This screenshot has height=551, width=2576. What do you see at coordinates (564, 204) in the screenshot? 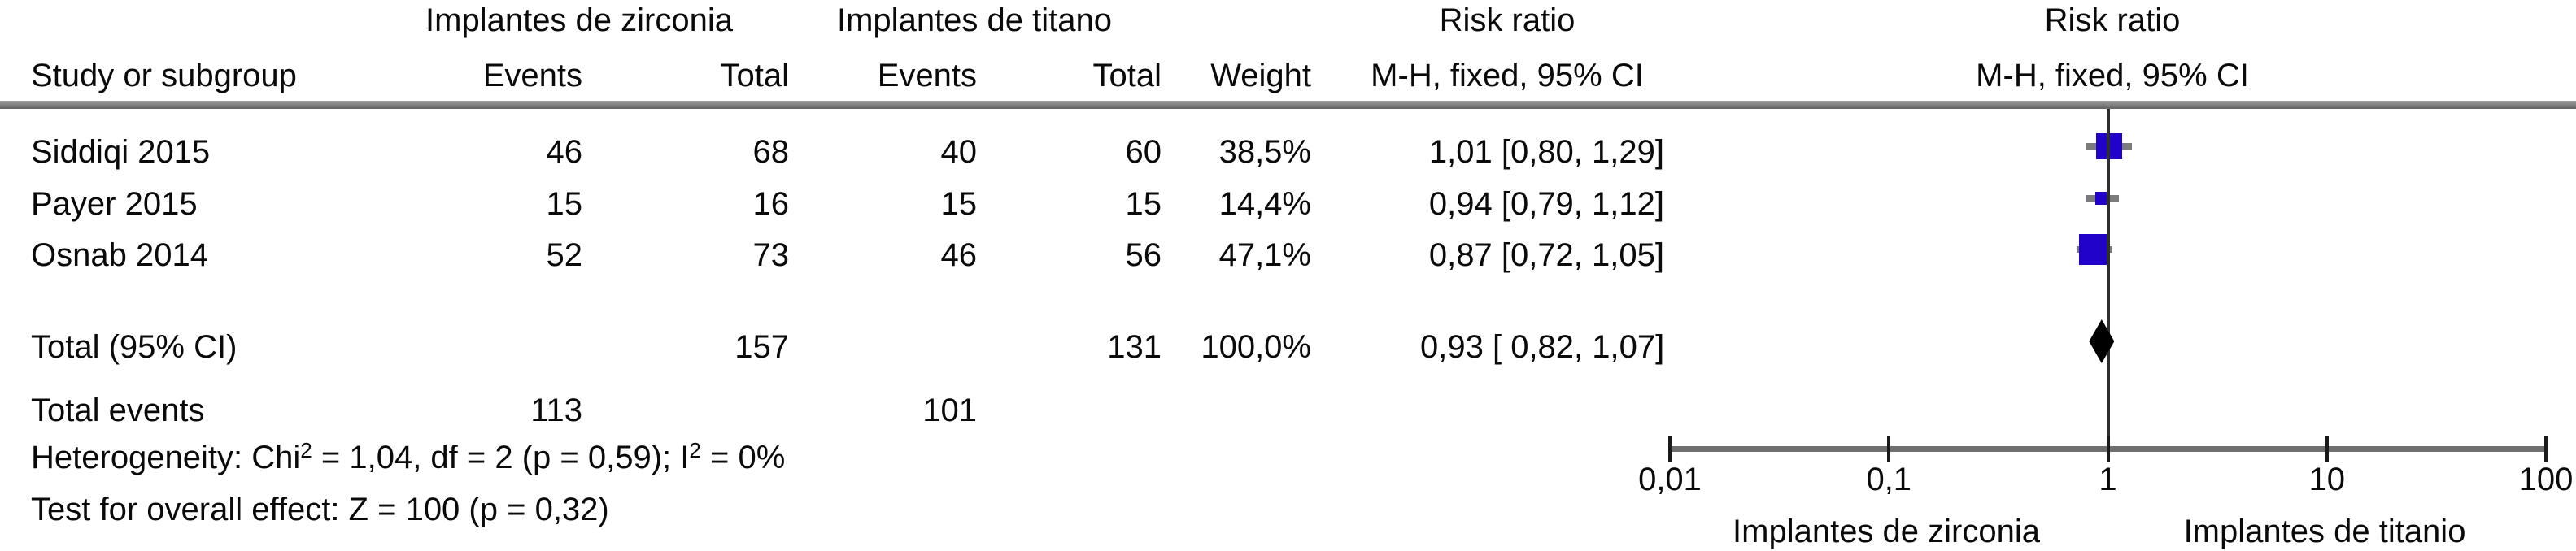
I see `zirconia-events-value: 15` at bounding box center [564, 204].